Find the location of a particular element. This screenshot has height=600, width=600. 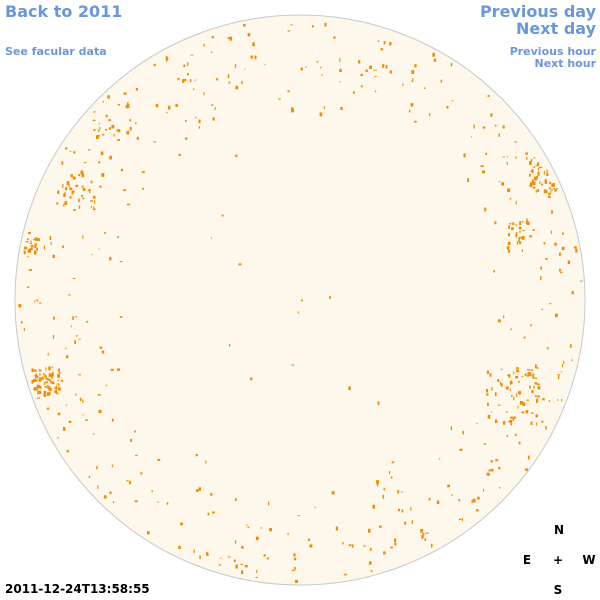

facular-data-link: See facular data is located at coordinates (56, 51).